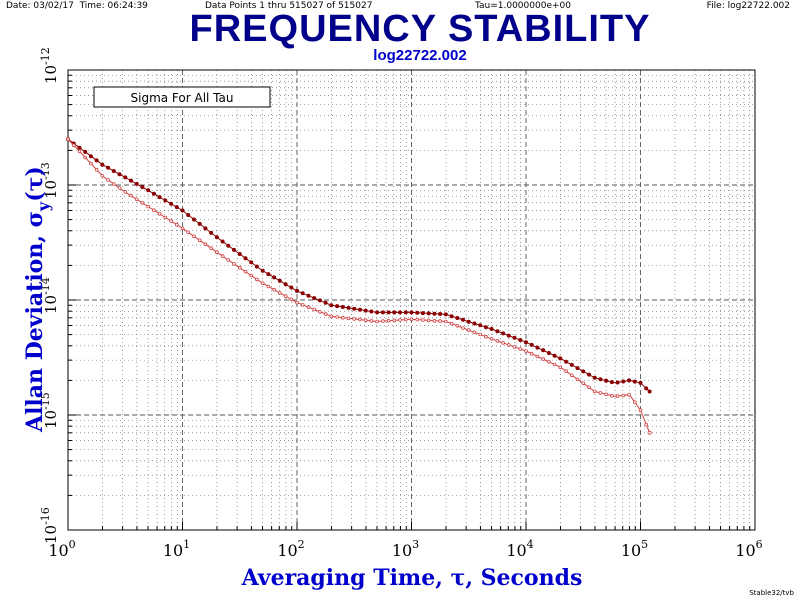 This screenshot has width=800, height=600. What do you see at coordinates (405, 549) in the screenshot?
I see `x-tick-labels: 10⁰ 10¹ 10² 10³ 10⁴ 10⁵ 10⁶` at bounding box center [405, 549].